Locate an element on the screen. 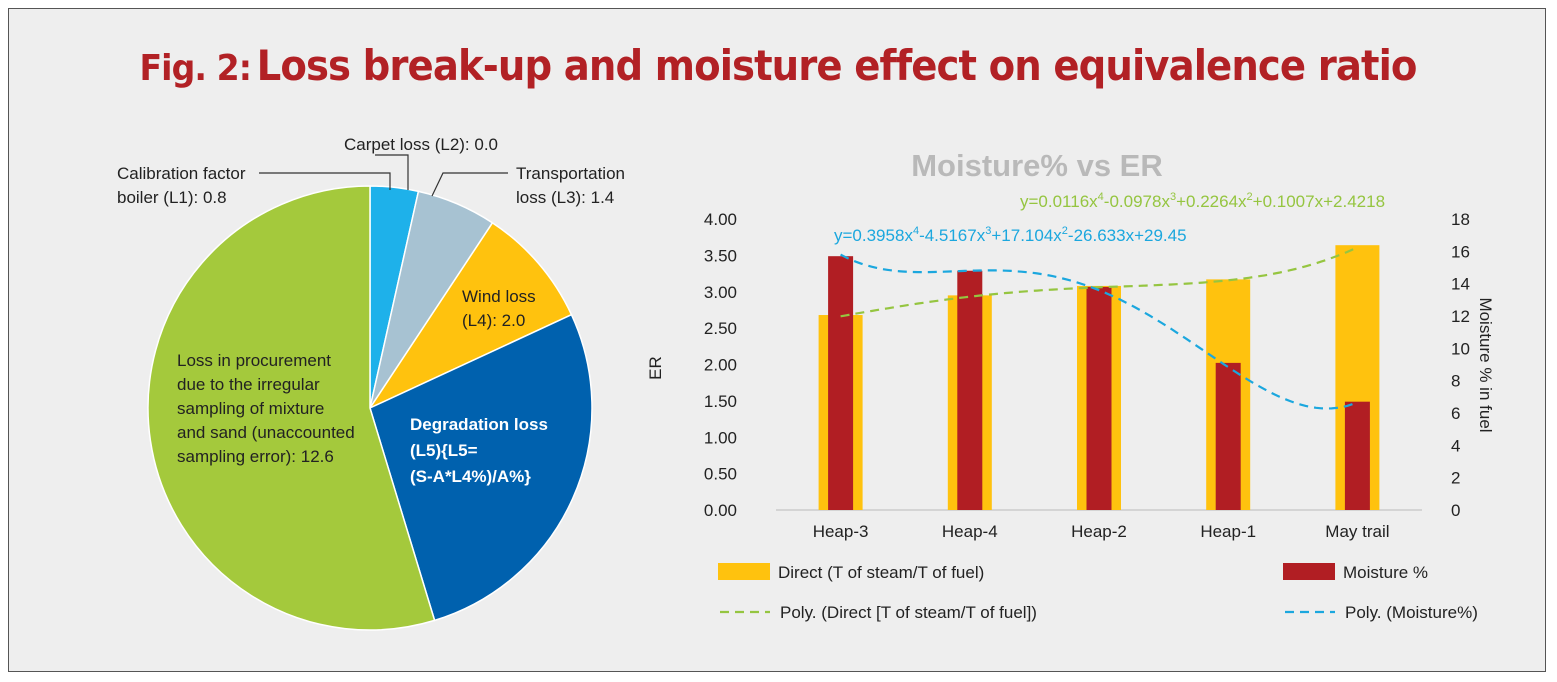 The height and width of the screenshot is (682, 1557). figure-number: Fig. 2: is located at coordinates (195, 68).